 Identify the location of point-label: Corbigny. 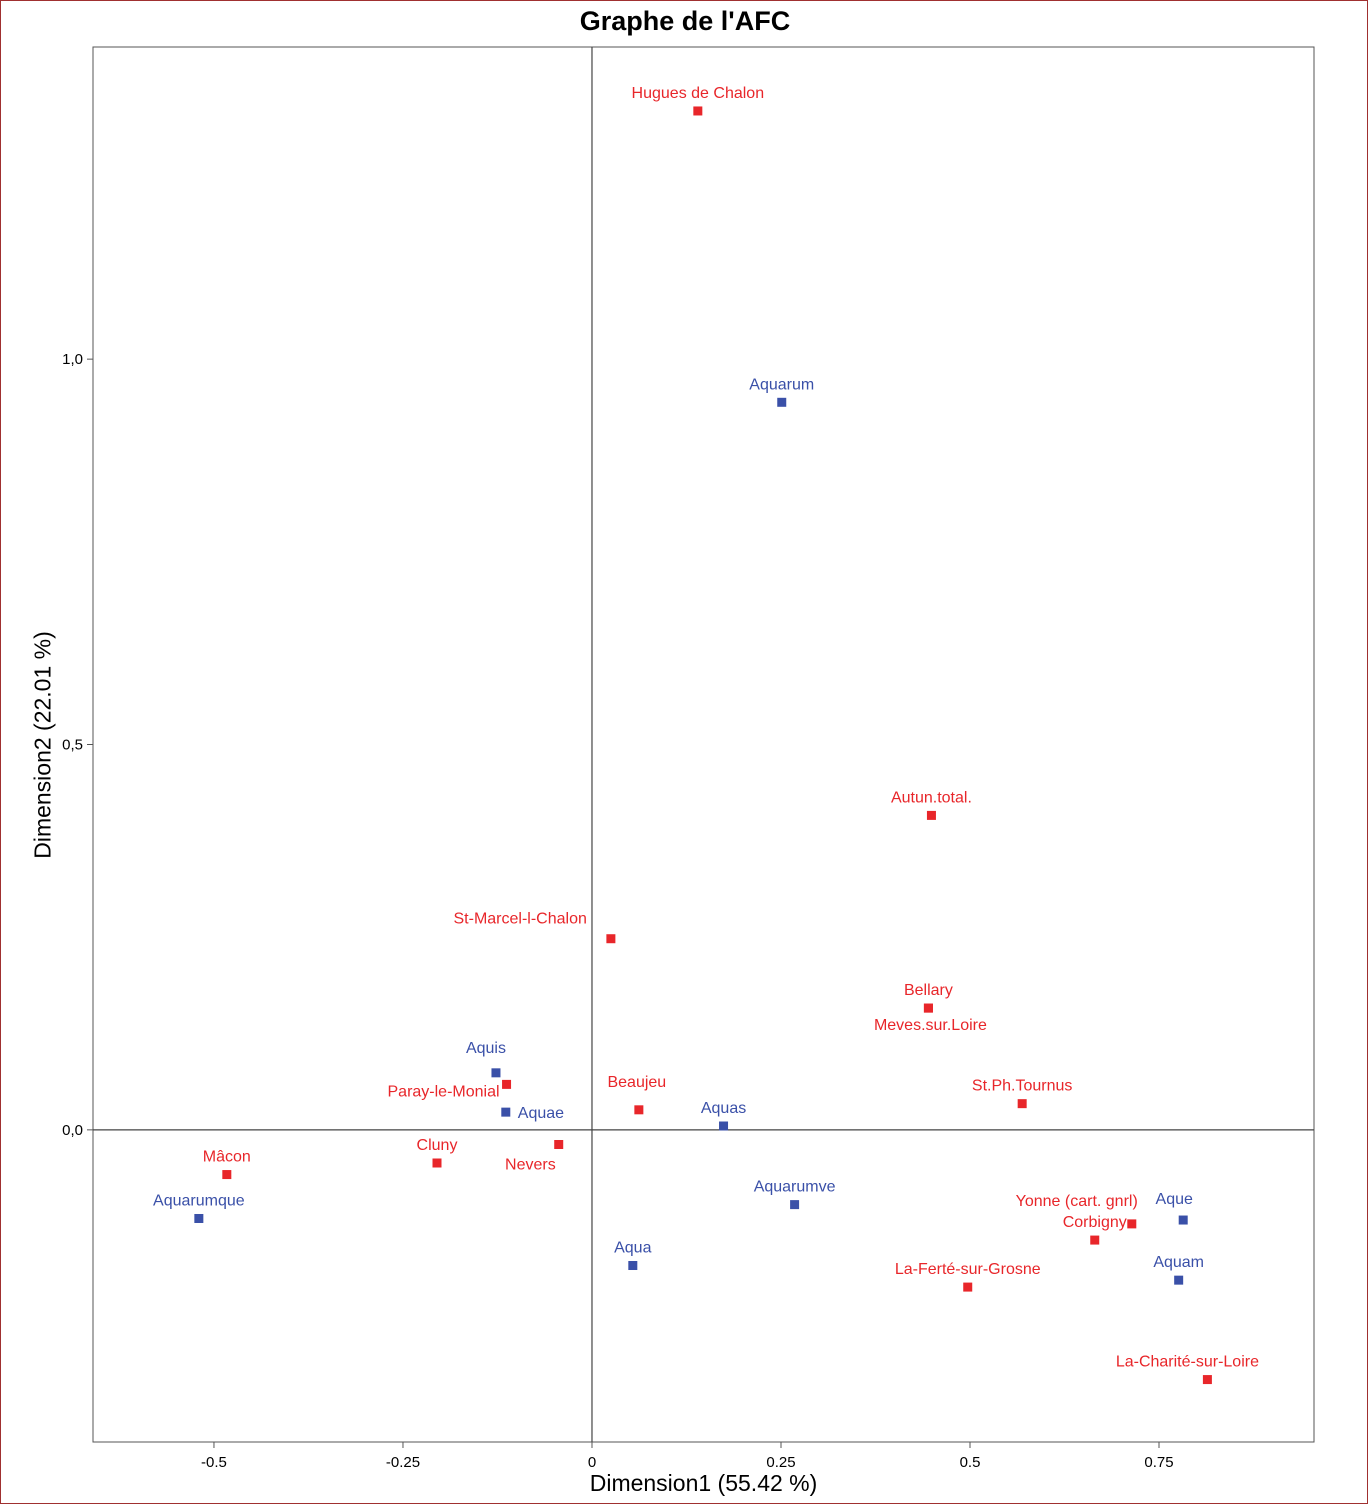
(1095, 1222).